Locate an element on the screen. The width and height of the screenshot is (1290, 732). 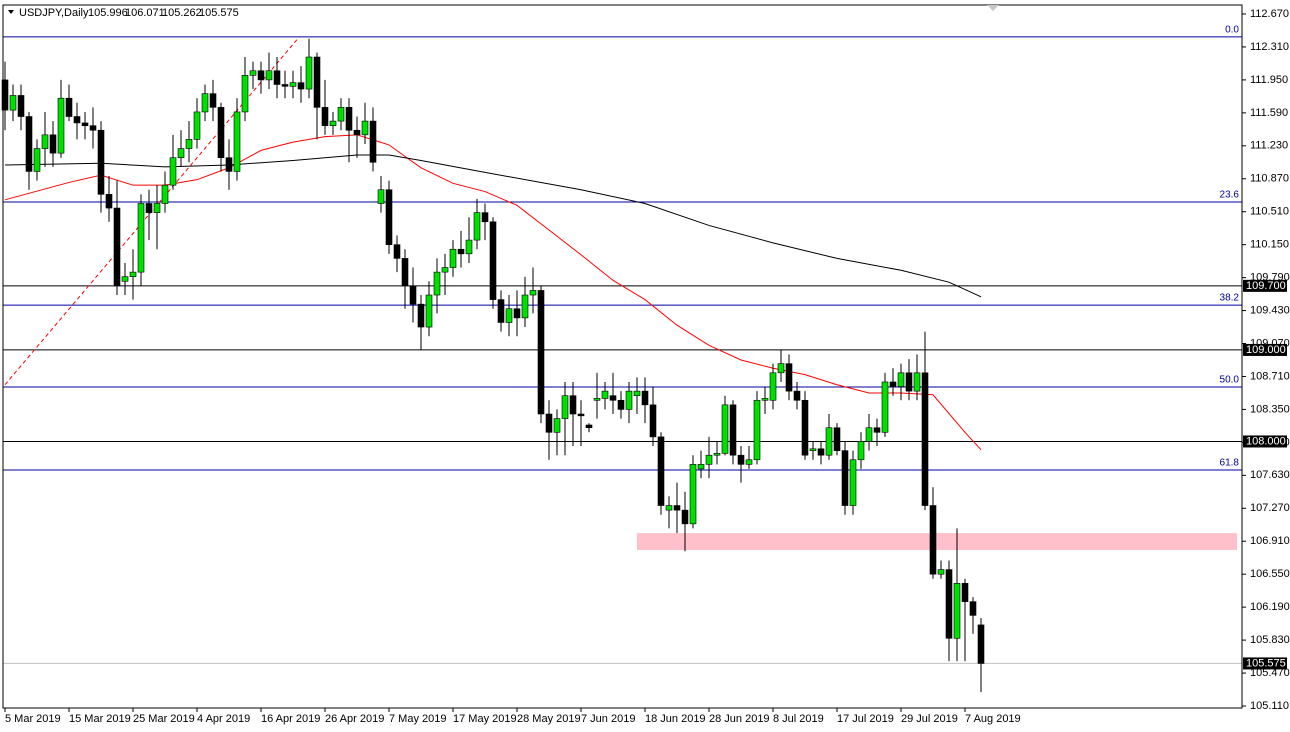
last-price-label: 105.575 is located at coordinates (1266, 663).